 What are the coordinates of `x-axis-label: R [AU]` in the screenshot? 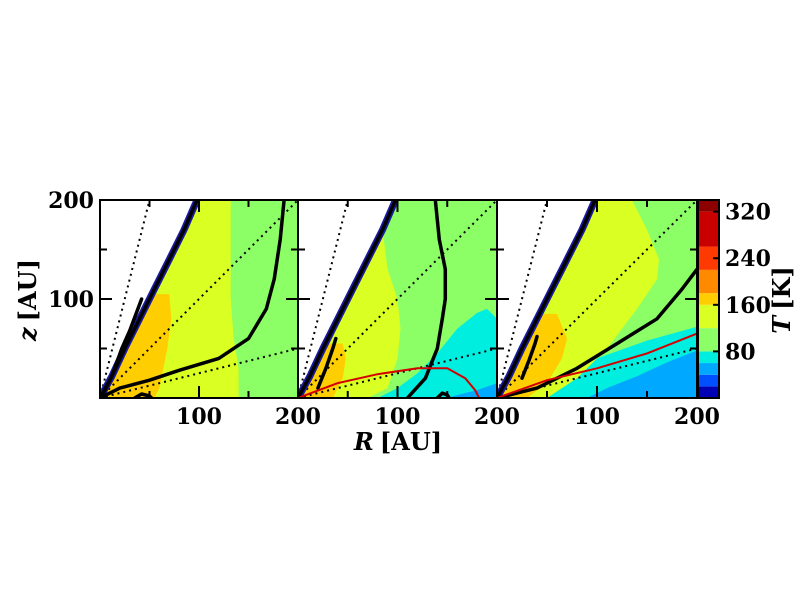 It's located at (397, 441).